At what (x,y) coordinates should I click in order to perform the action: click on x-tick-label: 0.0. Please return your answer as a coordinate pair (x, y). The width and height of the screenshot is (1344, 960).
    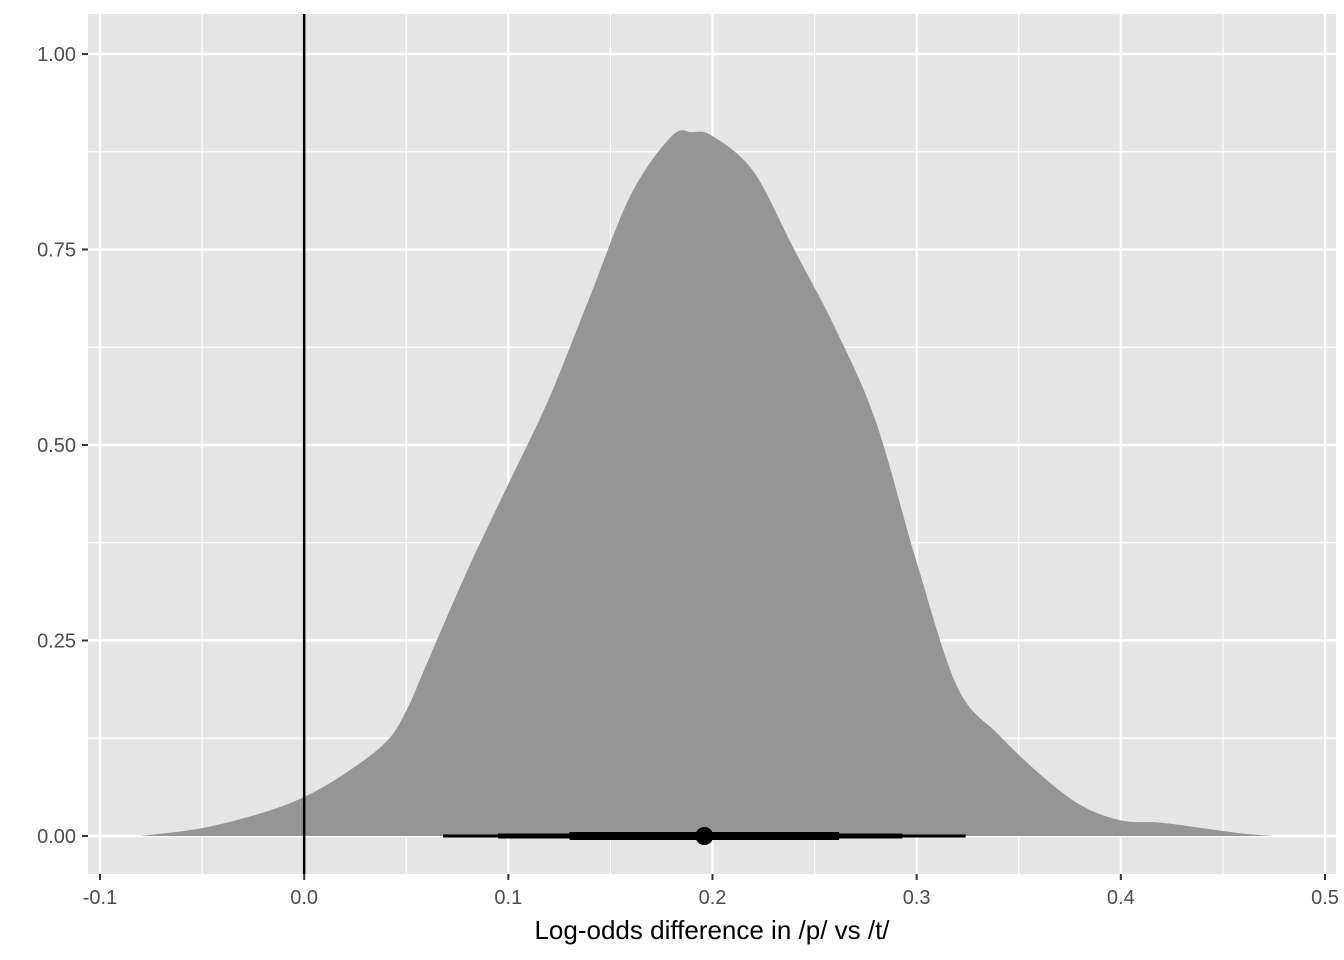
    Looking at the image, I should click on (304, 898).